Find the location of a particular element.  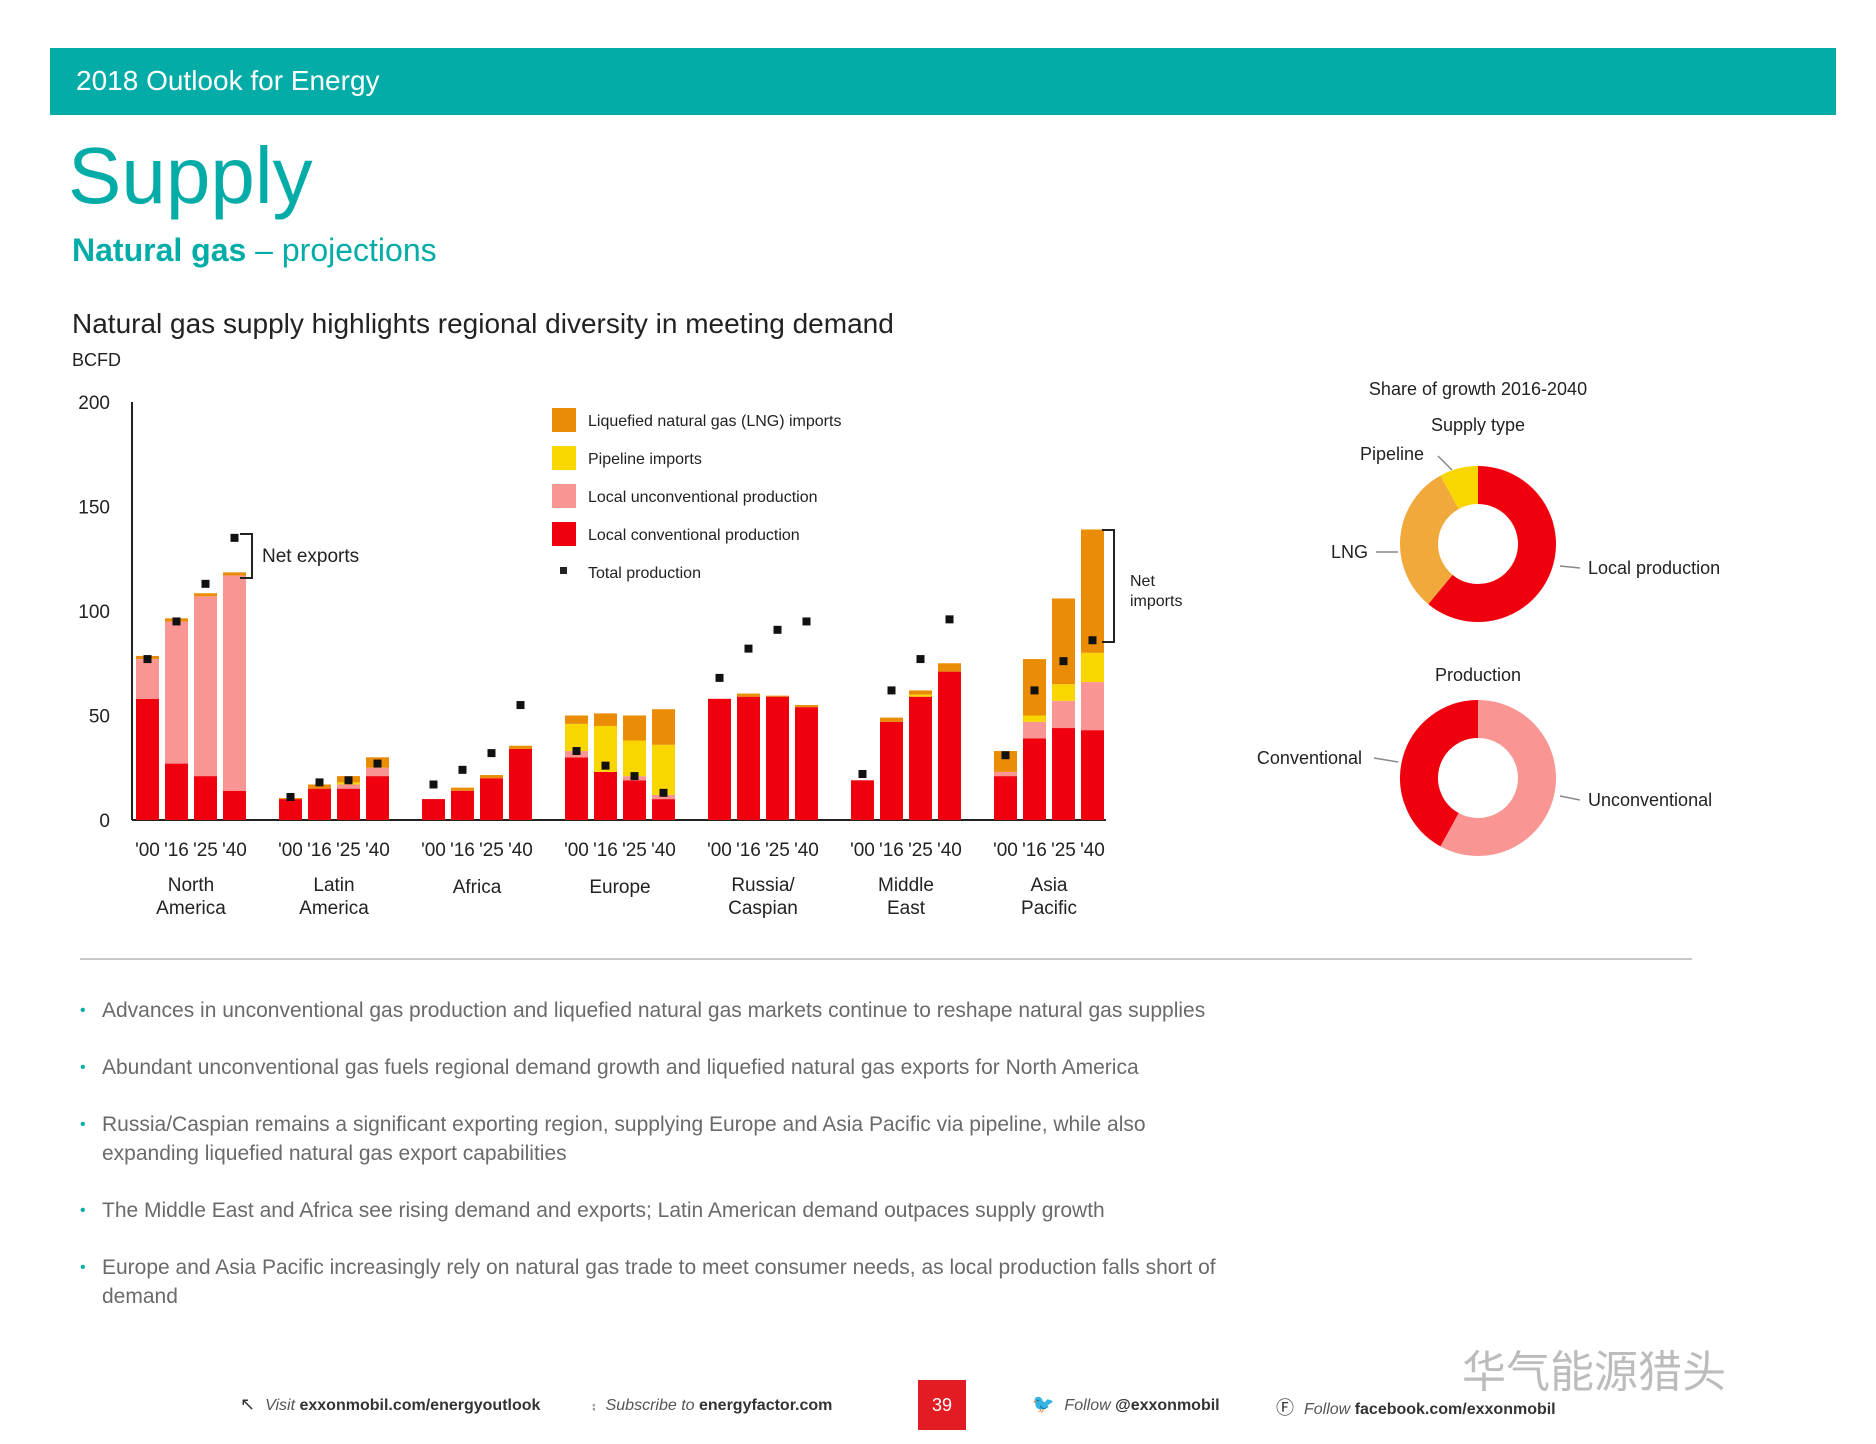

donut-leader-line is located at coordinates (1386, 760).